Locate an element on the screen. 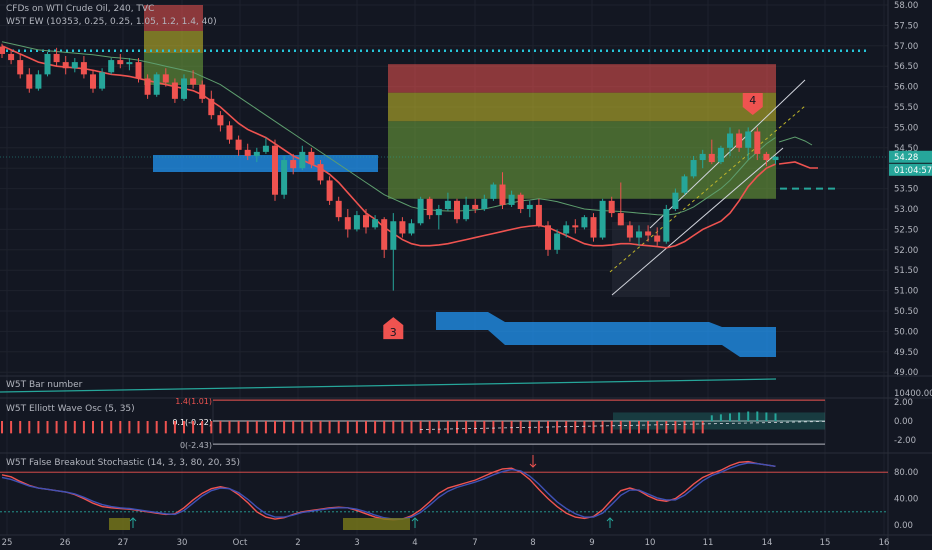 This screenshot has height=550, width=932. wave-label-4: 4 is located at coordinates (752, 104).